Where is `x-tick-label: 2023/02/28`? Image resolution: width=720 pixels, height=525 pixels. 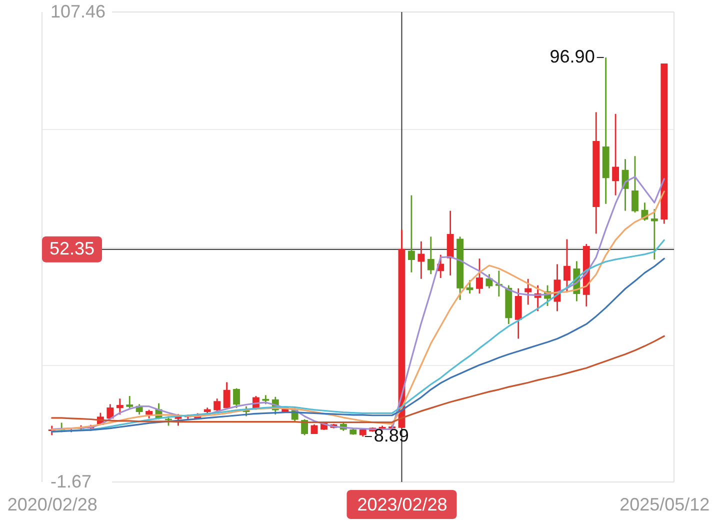 x-tick-label: 2023/02/28 is located at coordinates (402, 504).